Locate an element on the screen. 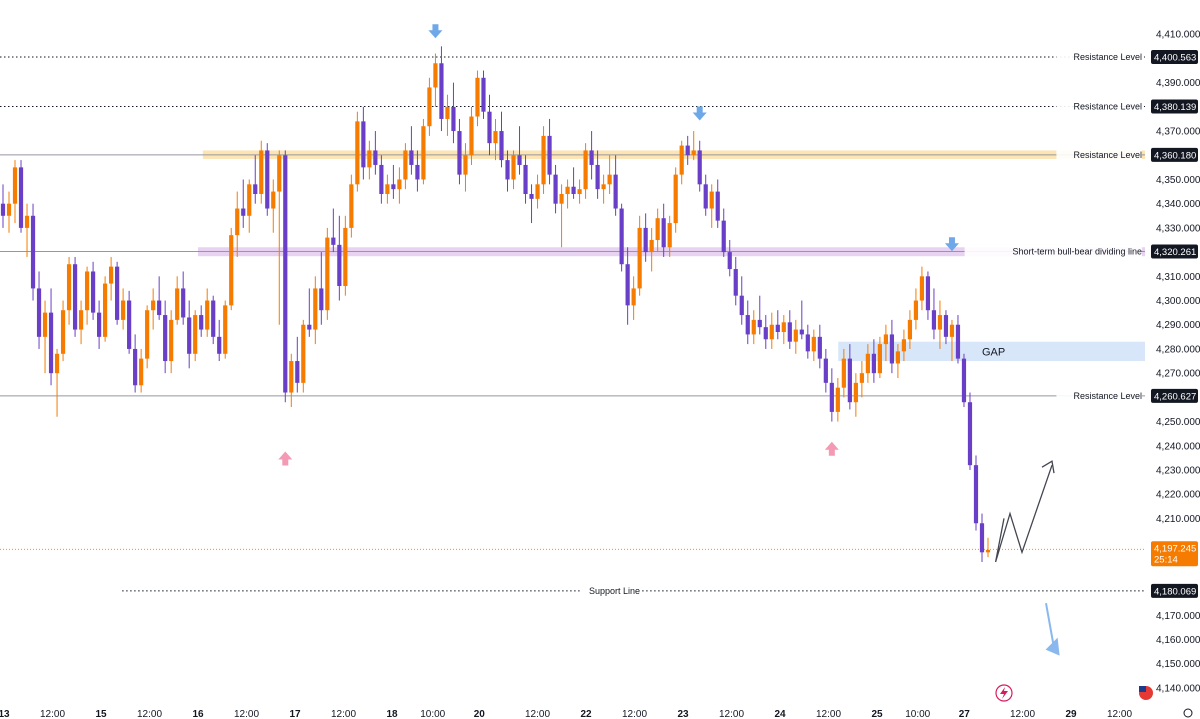 The height and width of the screenshot is (719, 1200). x-tick-label: 16 is located at coordinates (198, 714).